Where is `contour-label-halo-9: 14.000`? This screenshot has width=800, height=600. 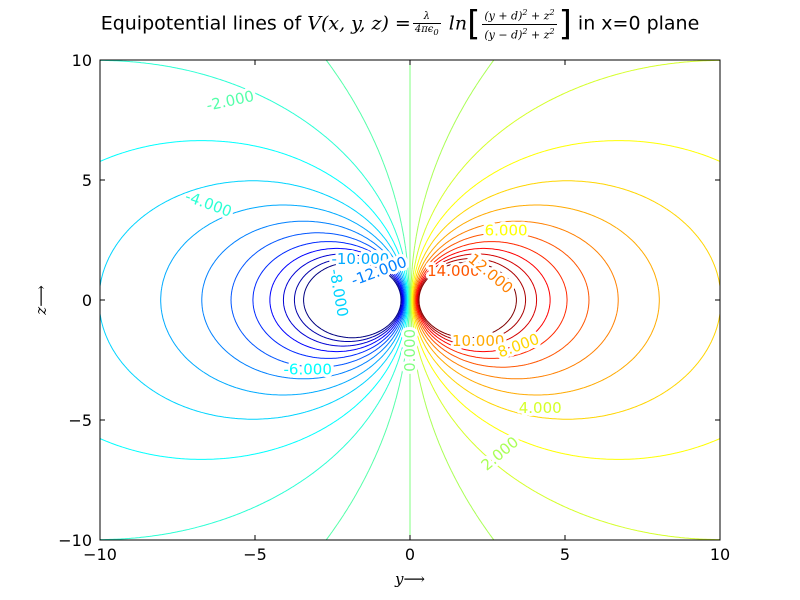 contour-label-halo-9: 14.000 is located at coordinates (453, 271).